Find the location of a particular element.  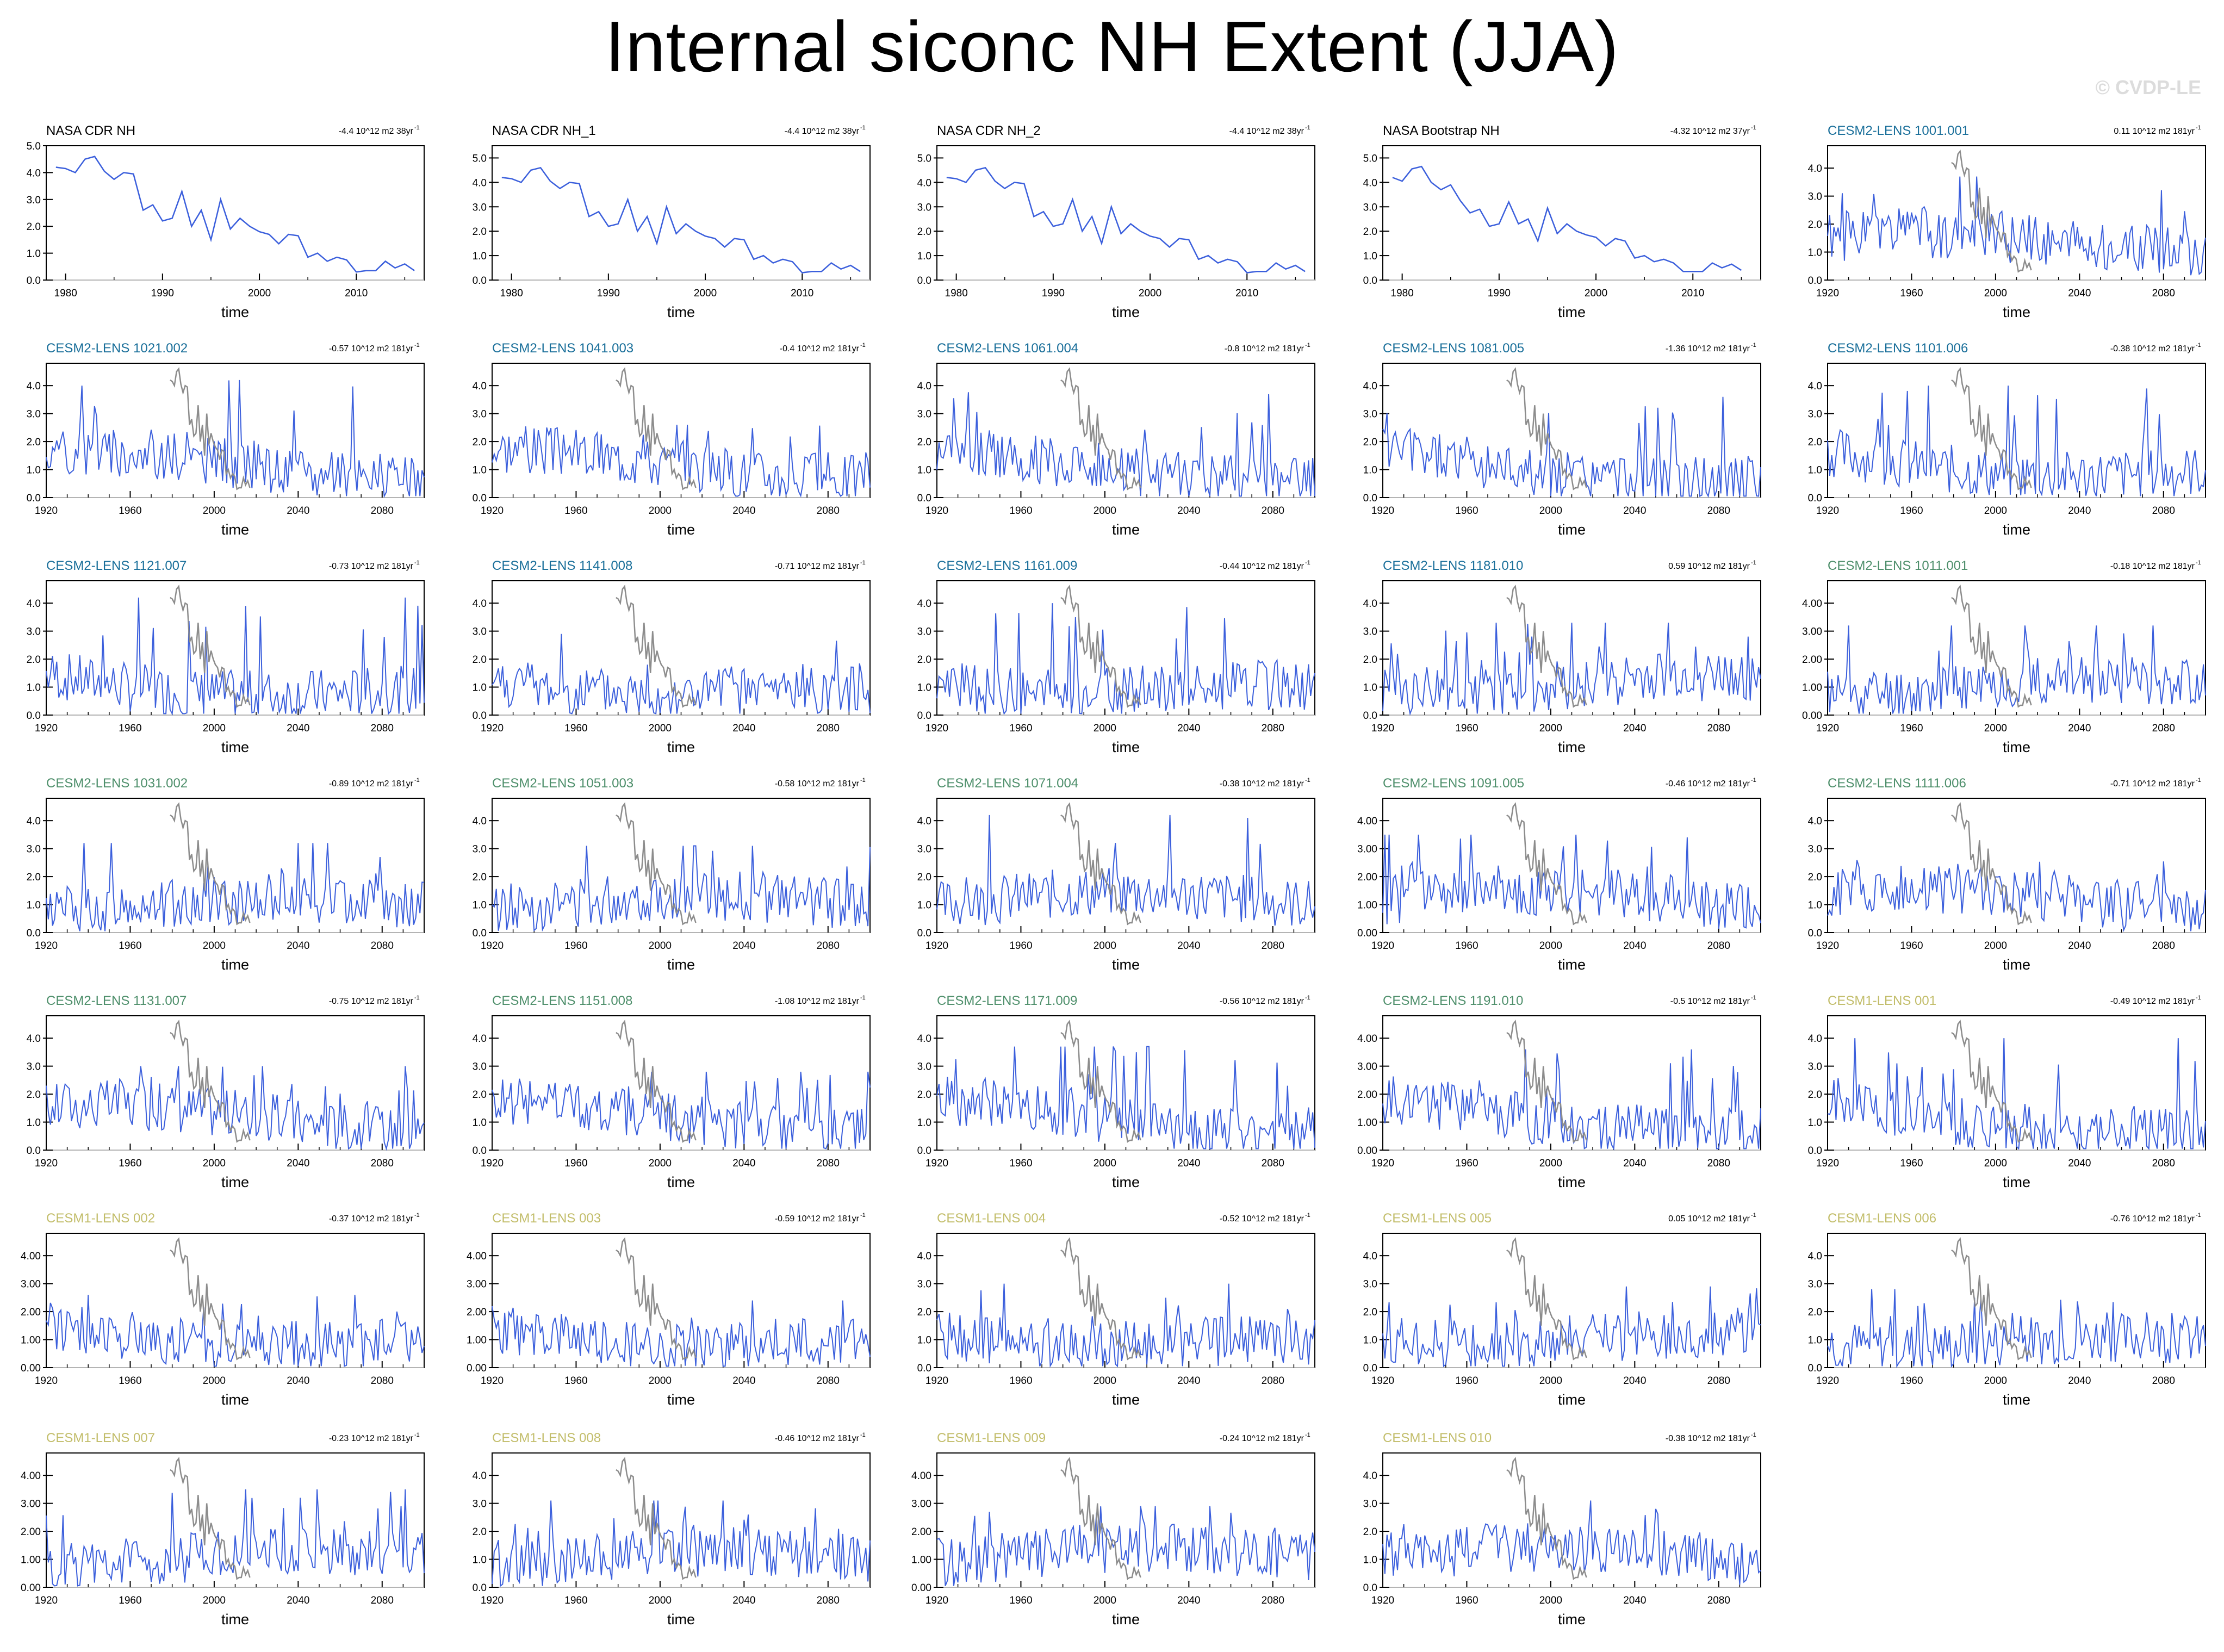

trend-label: -0.56 10^12 m2 181yr is located at coordinates (1262, 1001).